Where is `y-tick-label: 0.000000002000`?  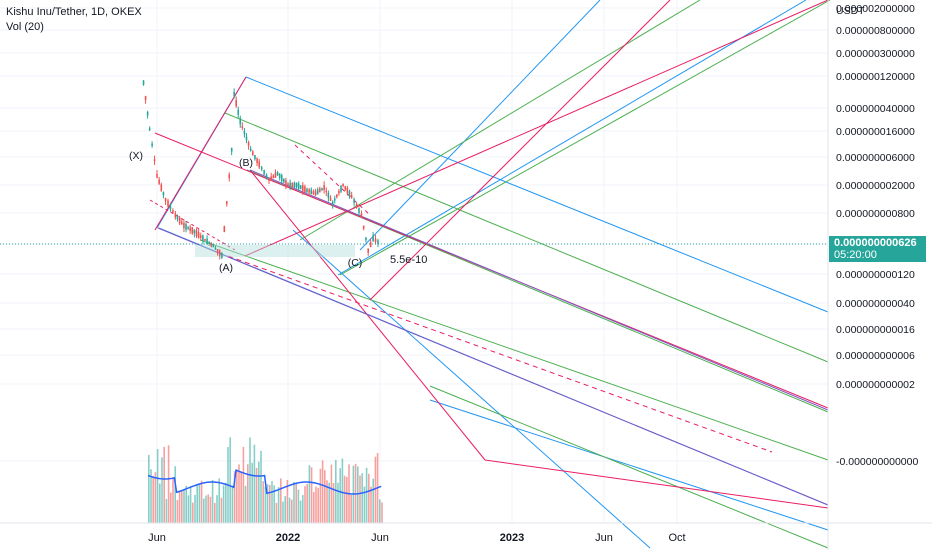 y-tick-label: 0.000000002000 is located at coordinates (875, 186).